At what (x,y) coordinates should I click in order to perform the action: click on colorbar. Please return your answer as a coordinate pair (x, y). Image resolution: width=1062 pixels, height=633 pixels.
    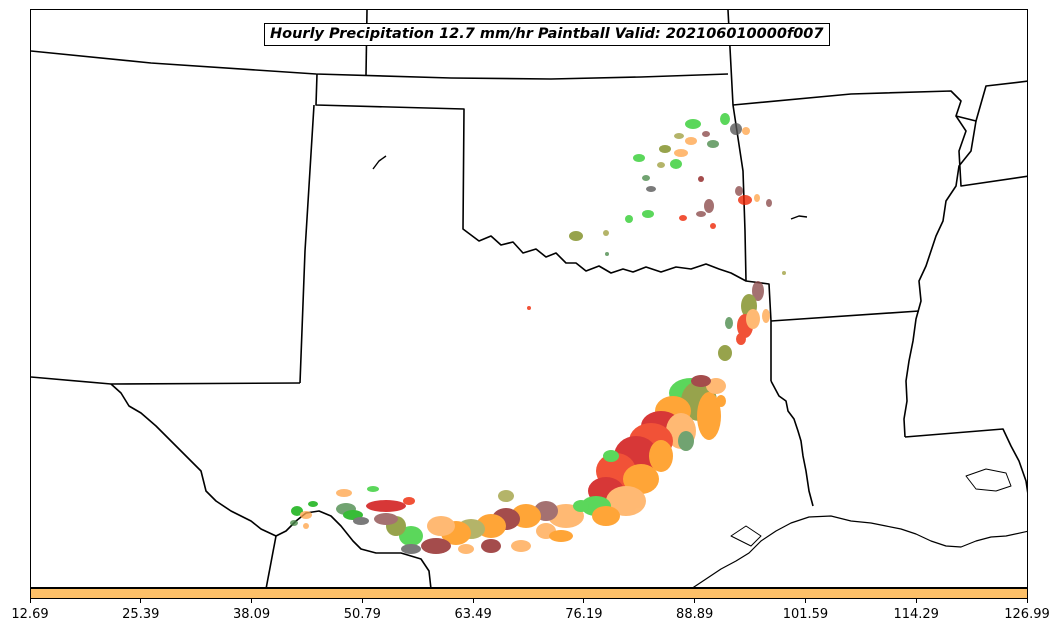
    Looking at the image, I should click on (529, 593).